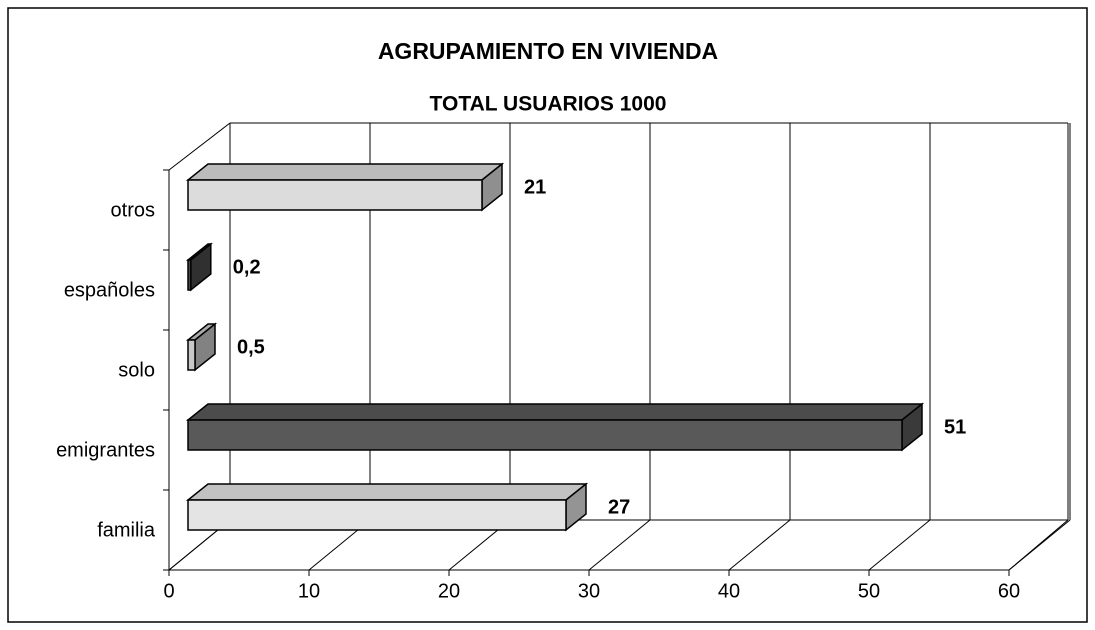  I want to click on y-tick-label: familia, so click(126, 530).